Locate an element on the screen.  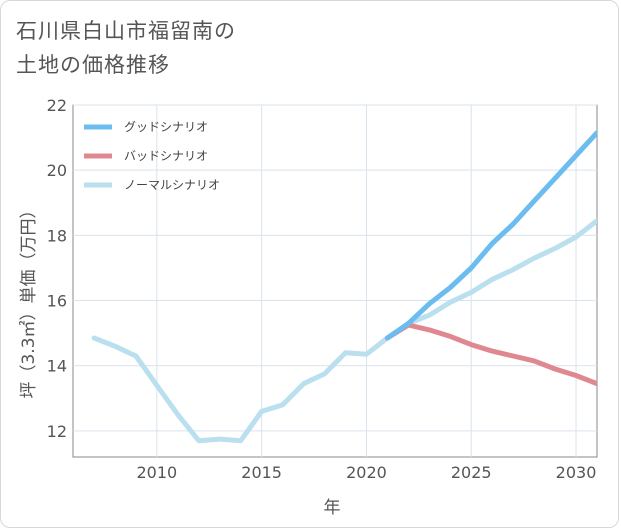
y-tick-label: 16 is located at coordinates (57, 301).